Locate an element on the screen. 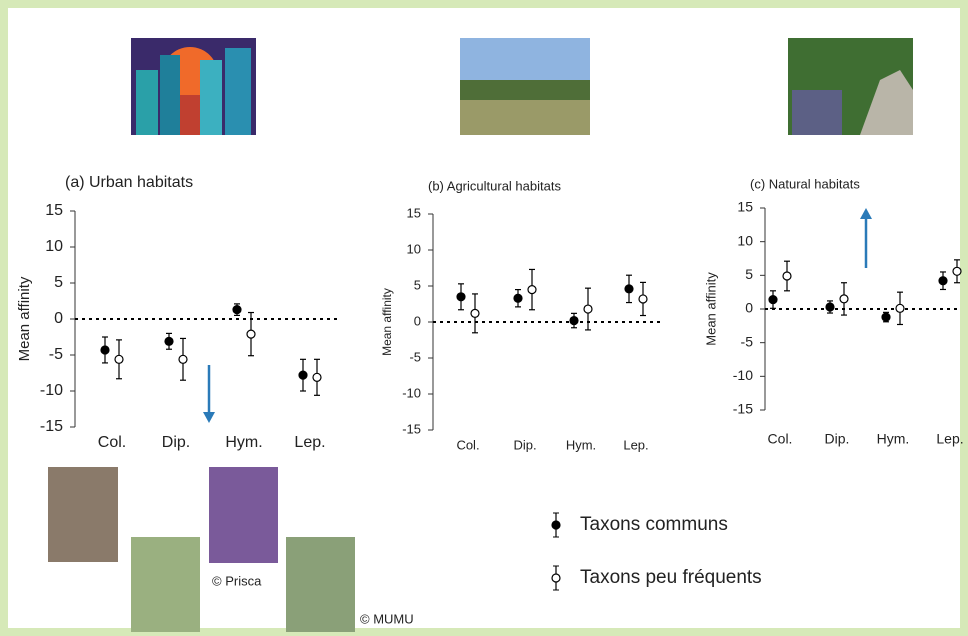  chart-title: (b) Agricultural habitats is located at coordinates (494, 185).